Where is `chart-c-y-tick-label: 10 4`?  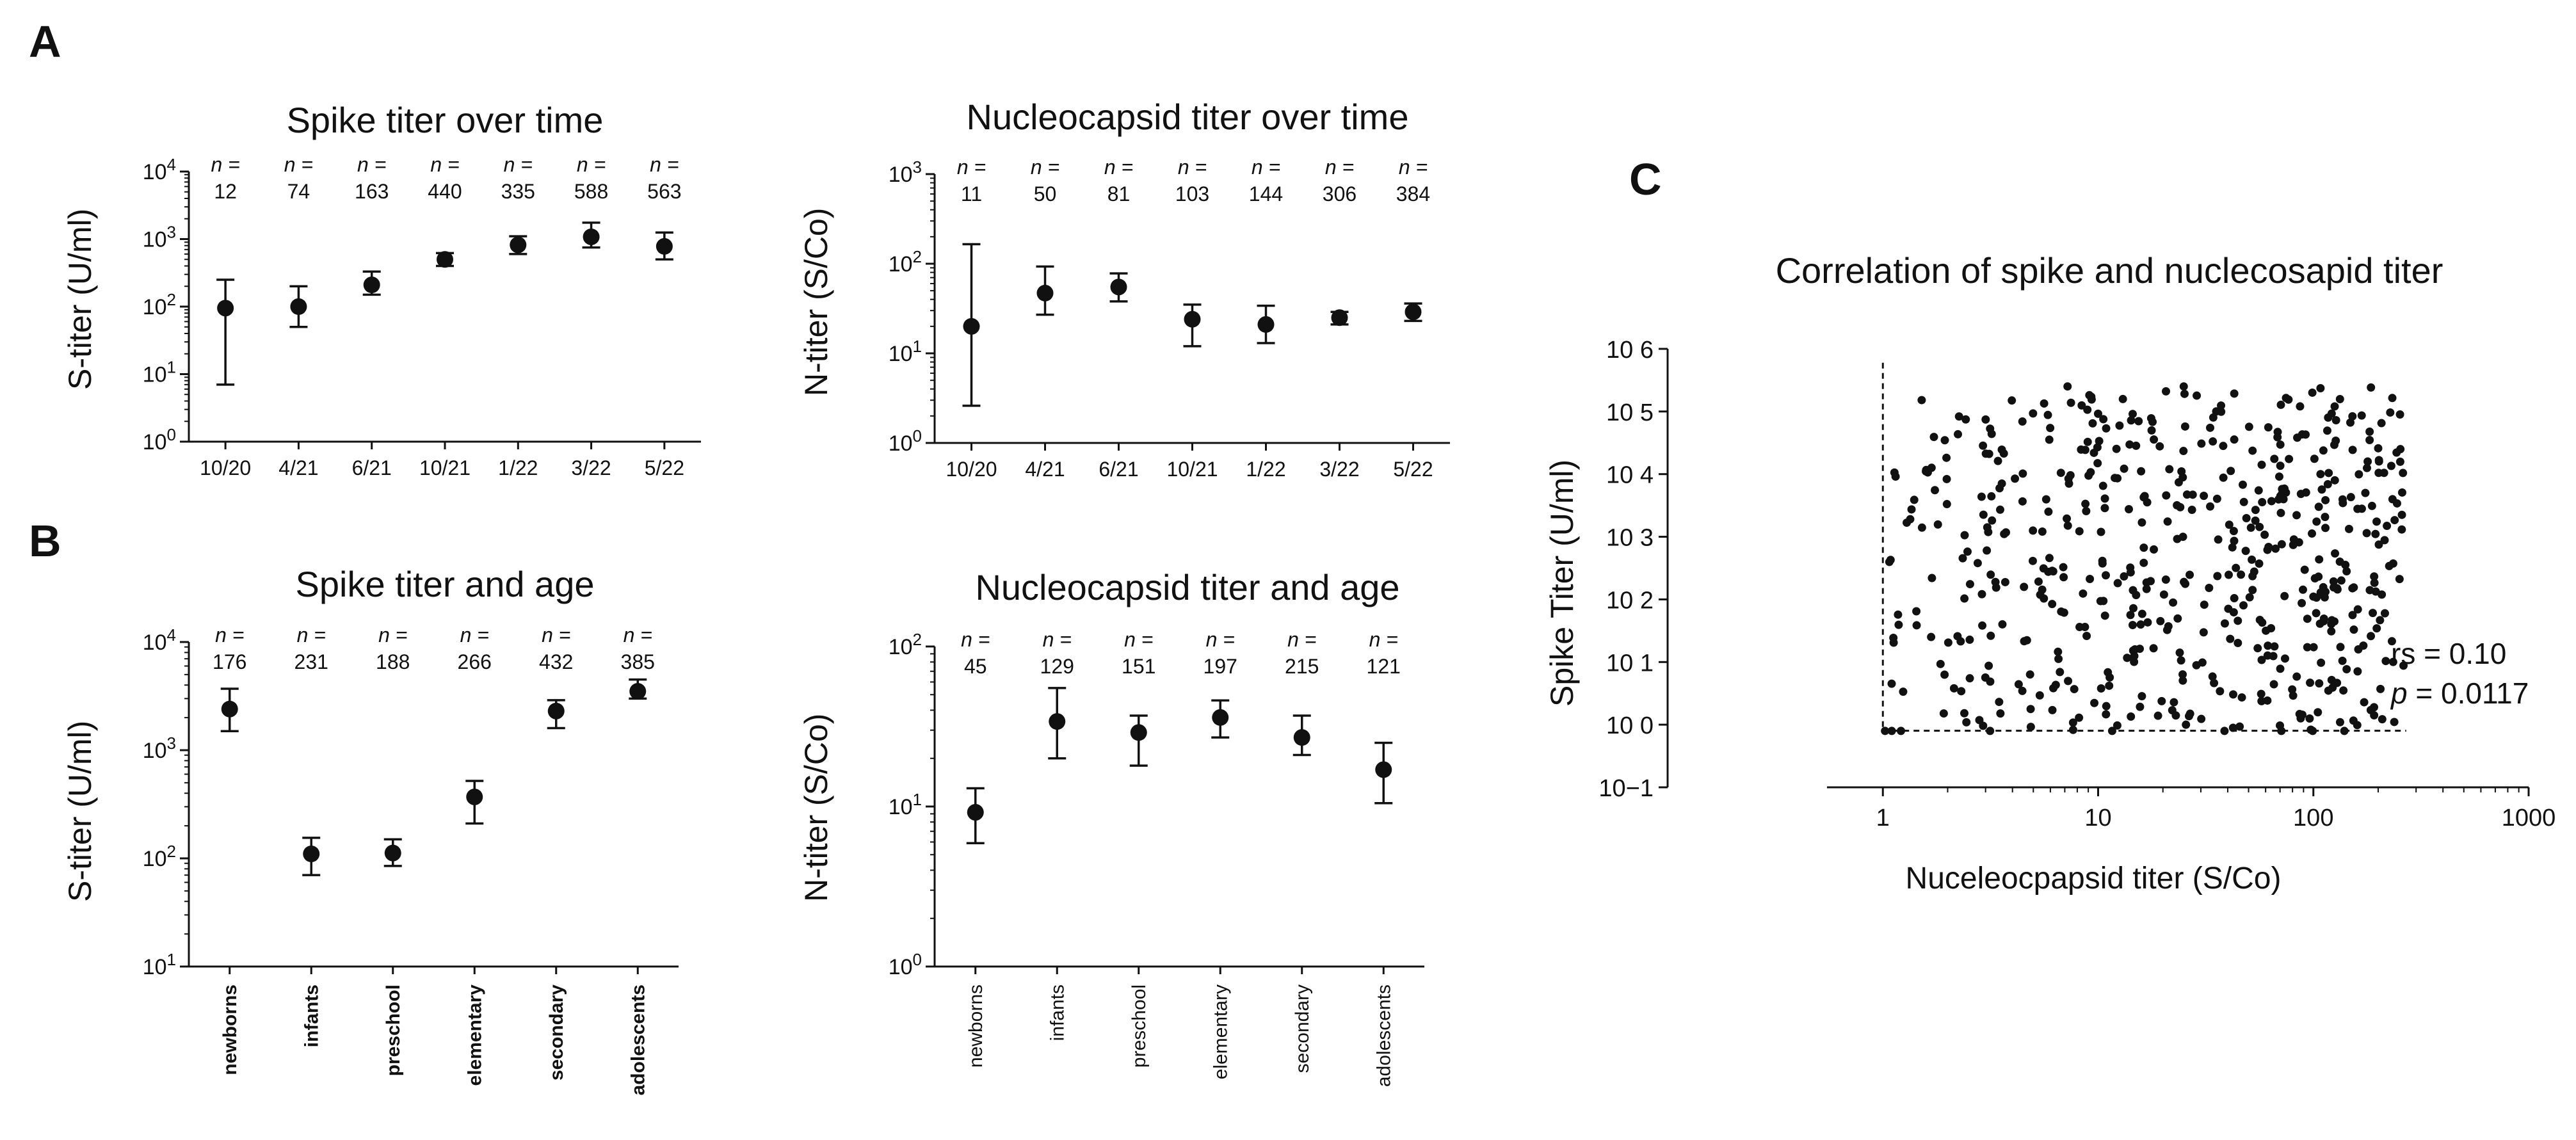 chart-c-y-tick-label: 10 4 is located at coordinates (1630, 475).